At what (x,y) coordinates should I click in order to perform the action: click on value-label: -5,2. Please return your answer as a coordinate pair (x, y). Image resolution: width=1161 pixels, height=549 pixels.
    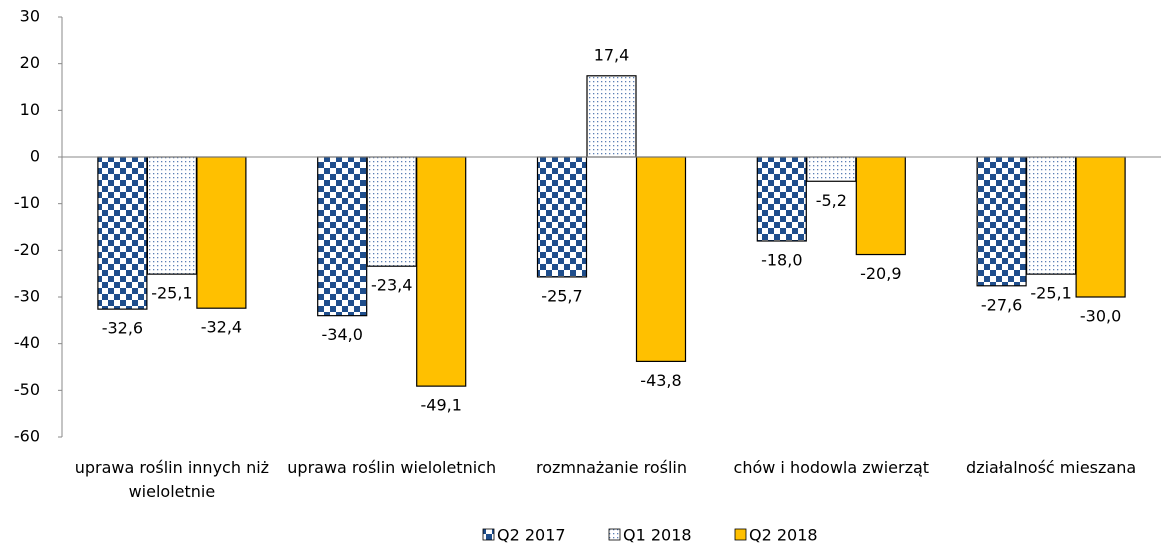
    Looking at the image, I should click on (831, 200).